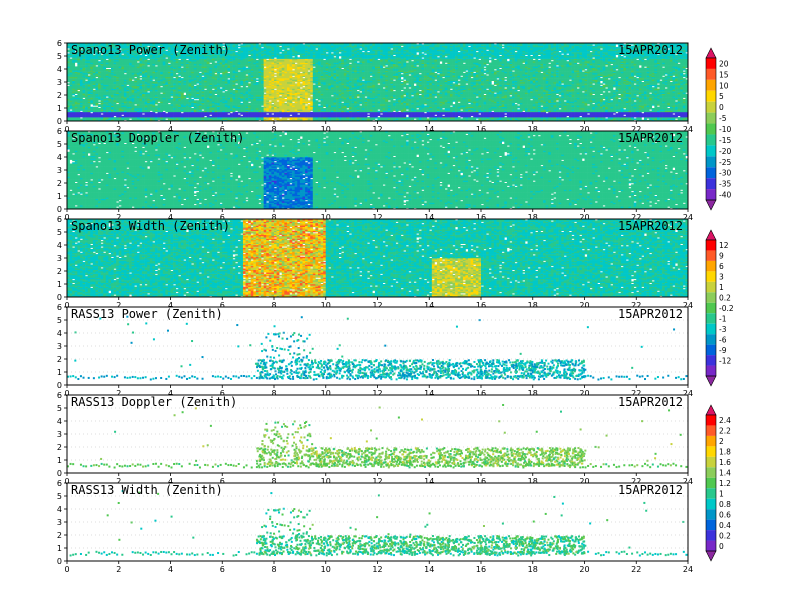 This screenshot has width=792, height=612. What do you see at coordinates (378, 82) in the screenshot?
I see `data-cells` at bounding box center [378, 82].